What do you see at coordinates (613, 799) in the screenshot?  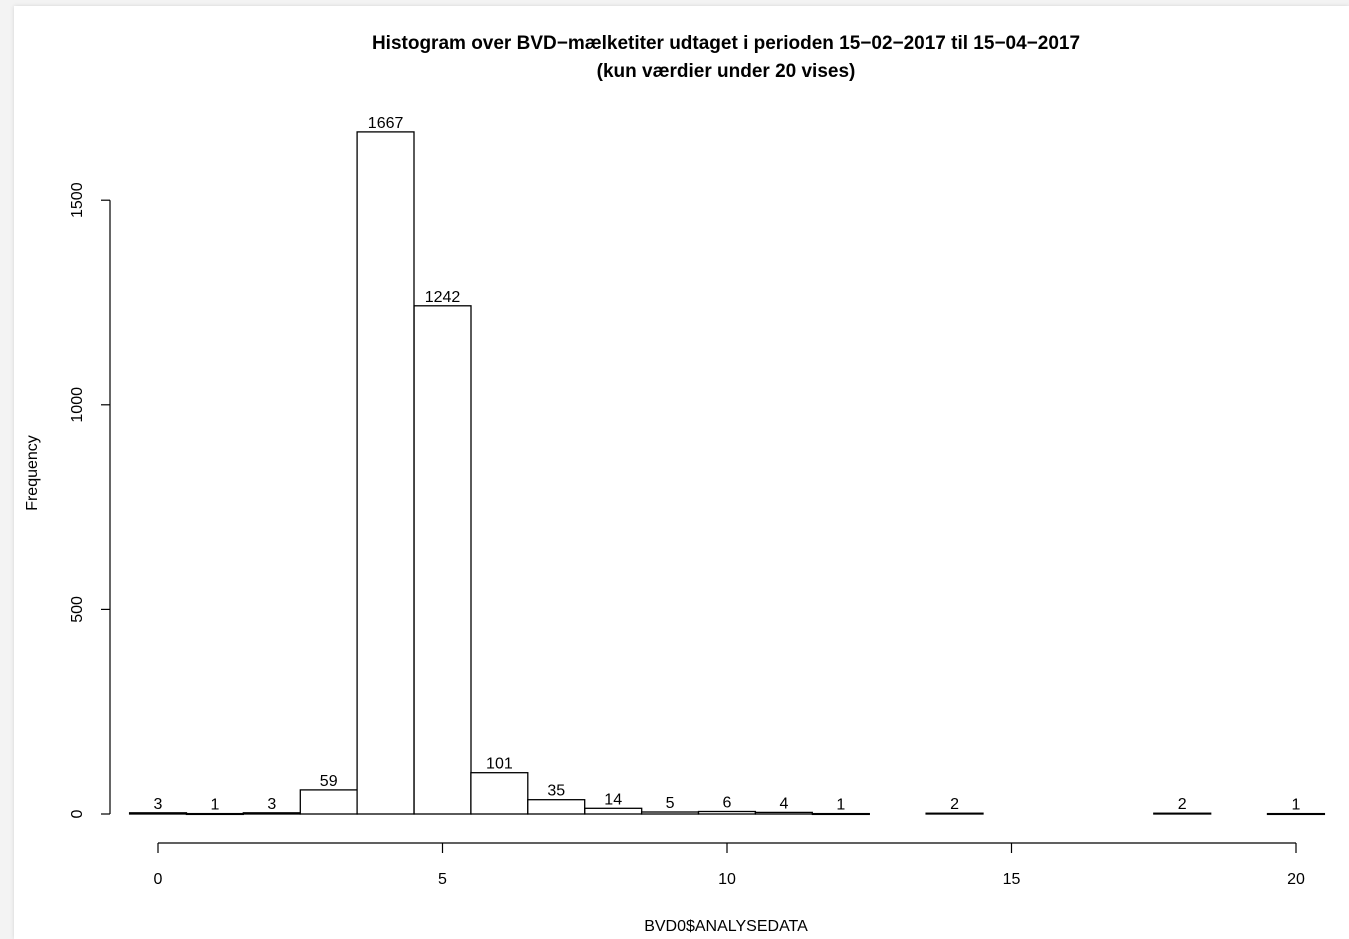 I see `bar-count-label: 14` at bounding box center [613, 799].